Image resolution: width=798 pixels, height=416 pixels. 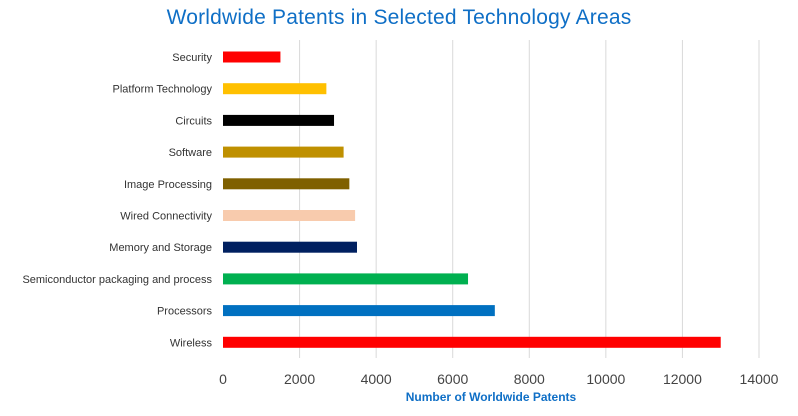 I want to click on x-tick-label: 0, so click(x=223, y=379).